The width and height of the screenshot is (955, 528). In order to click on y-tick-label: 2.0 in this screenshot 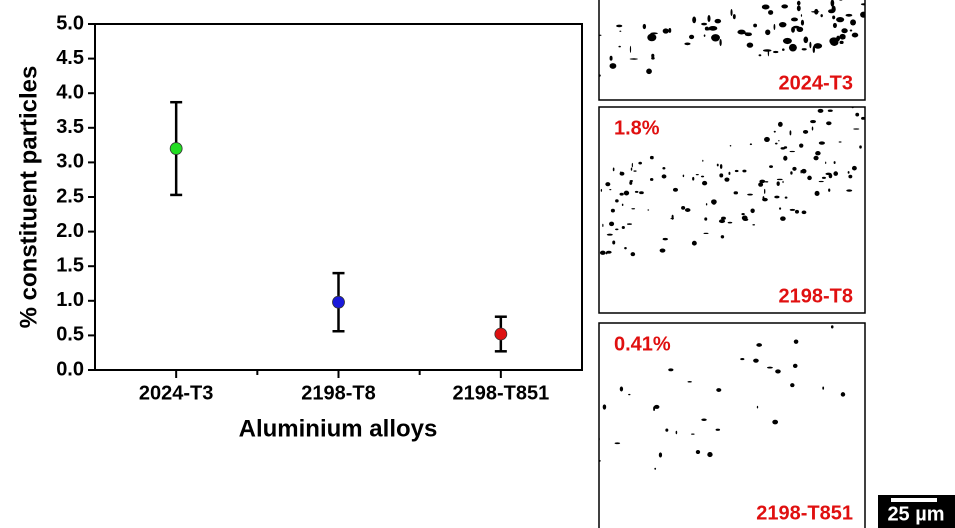, I will do `click(70, 231)`.